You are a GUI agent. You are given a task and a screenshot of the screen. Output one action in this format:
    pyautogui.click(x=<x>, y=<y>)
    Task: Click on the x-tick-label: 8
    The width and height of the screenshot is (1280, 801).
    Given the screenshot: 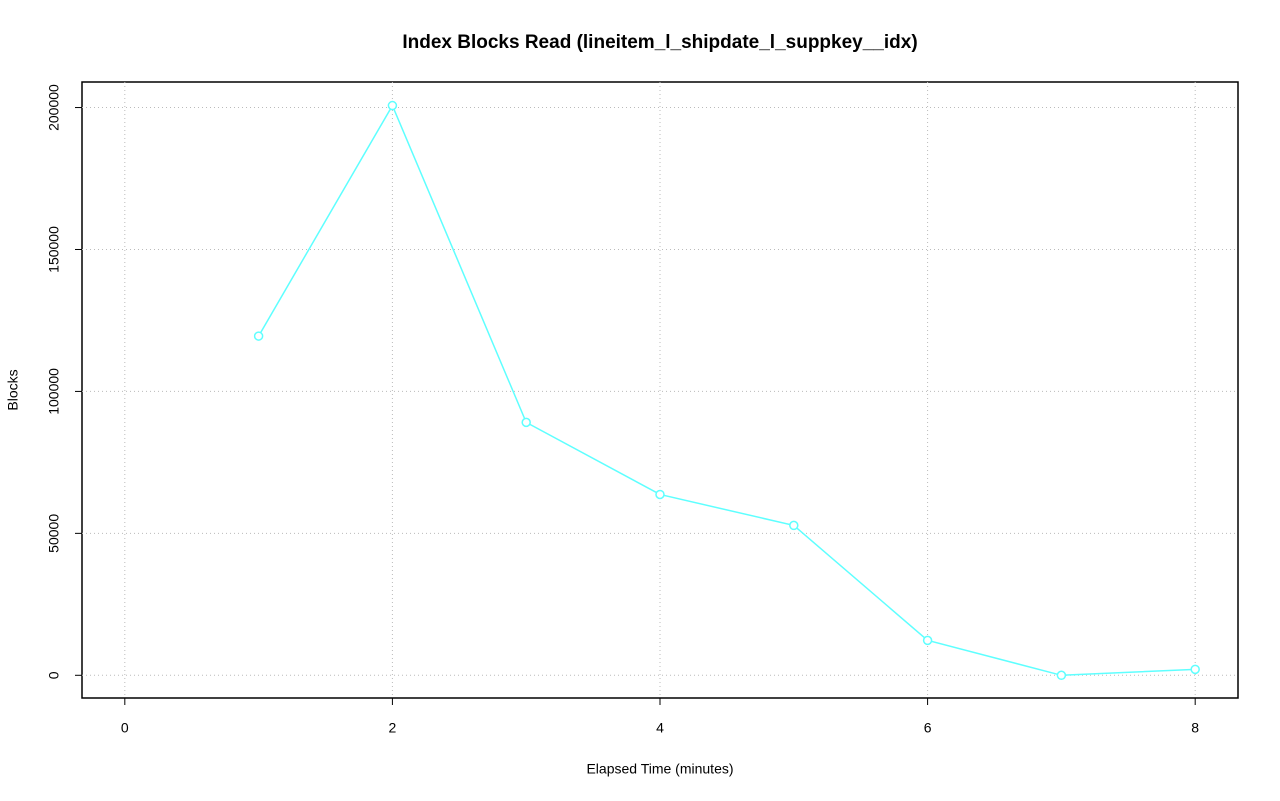 What is the action you would take?
    pyautogui.click(x=1195, y=728)
    